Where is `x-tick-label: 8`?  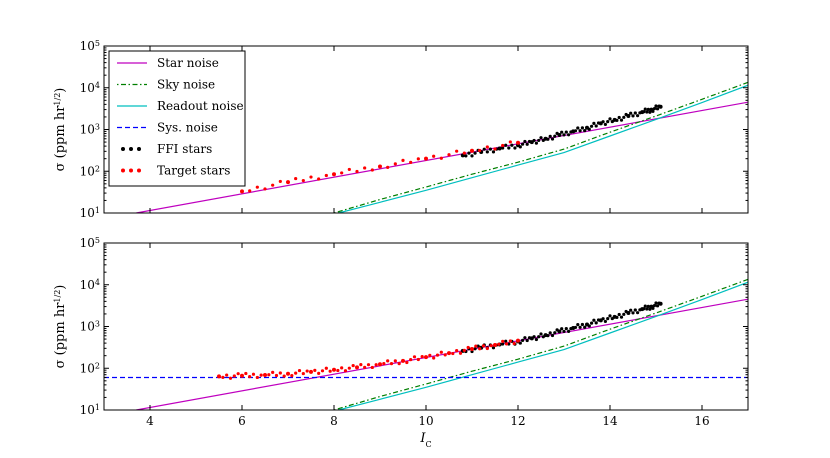
x-tick-label: 8 is located at coordinates (334, 421).